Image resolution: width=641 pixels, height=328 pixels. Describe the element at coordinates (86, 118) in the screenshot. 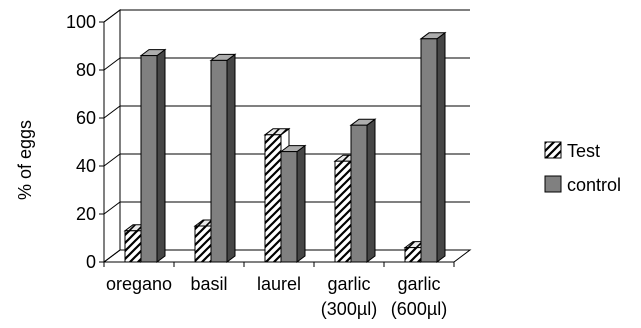

I see `y-tick-label: 60` at that location.